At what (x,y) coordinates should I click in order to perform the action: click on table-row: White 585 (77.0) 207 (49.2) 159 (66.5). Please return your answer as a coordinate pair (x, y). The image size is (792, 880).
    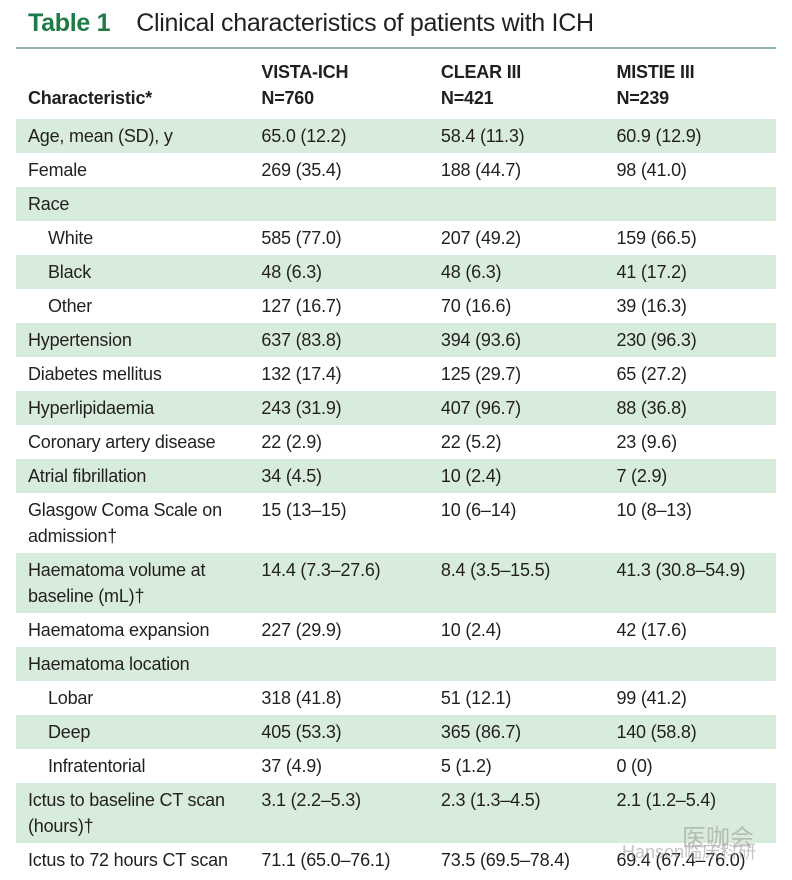
    Looking at the image, I should click on (396, 238).